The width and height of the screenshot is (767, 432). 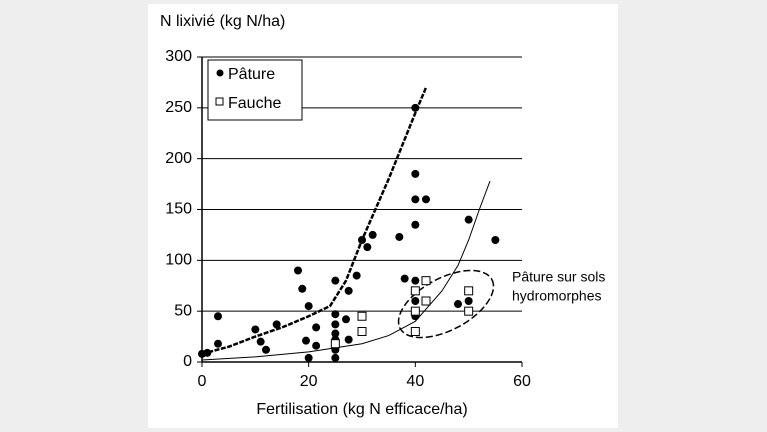 What do you see at coordinates (254, 103) in the screenshot?
I see `legend-label: Fauche` at bounding box center [254, 103].